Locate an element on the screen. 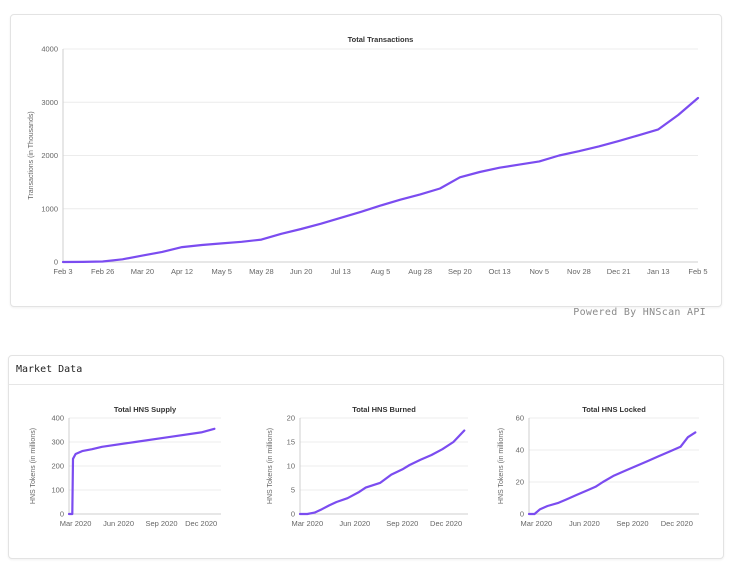 The height and width of the screenshot is (571, 734). x-tick-label: Mar 20 is located at coordinates (142, 271).